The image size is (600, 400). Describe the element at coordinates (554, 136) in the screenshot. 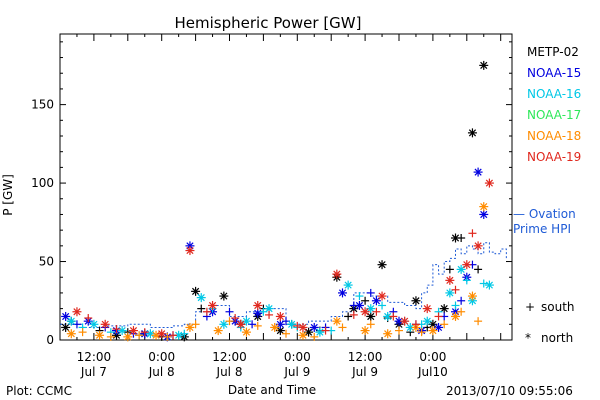

I see `legend-item-noaa-18: NOAA-18` at that location.